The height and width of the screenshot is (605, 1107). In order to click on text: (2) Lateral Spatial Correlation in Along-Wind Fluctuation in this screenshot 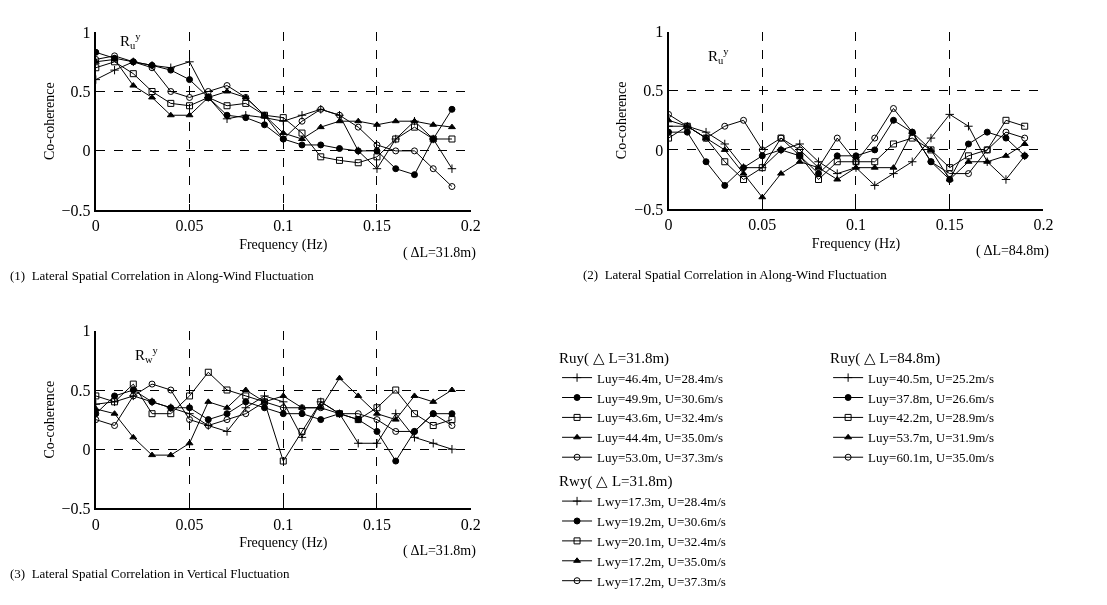, I will do `click(735, 274)`.